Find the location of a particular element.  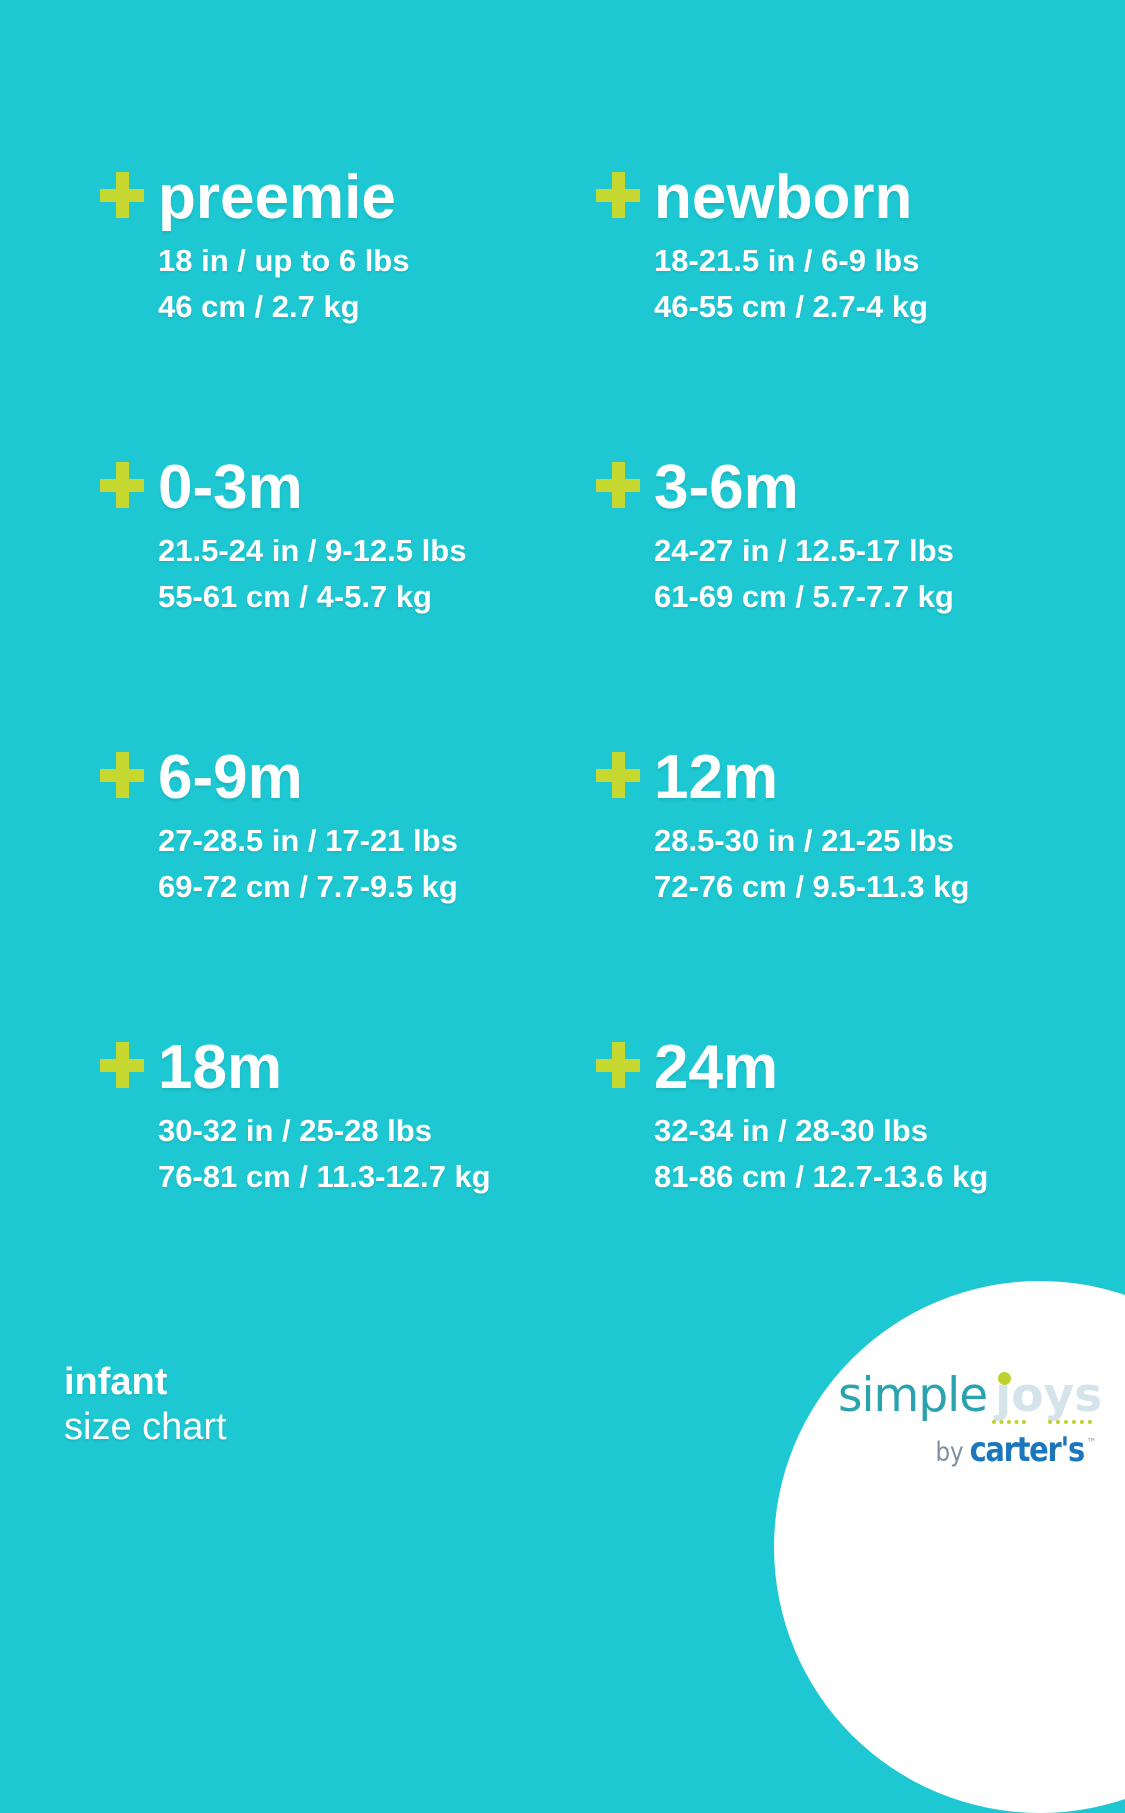

size-imperial: 30-32 in / 25-28 lbs is located at coordinates (295, 1130).